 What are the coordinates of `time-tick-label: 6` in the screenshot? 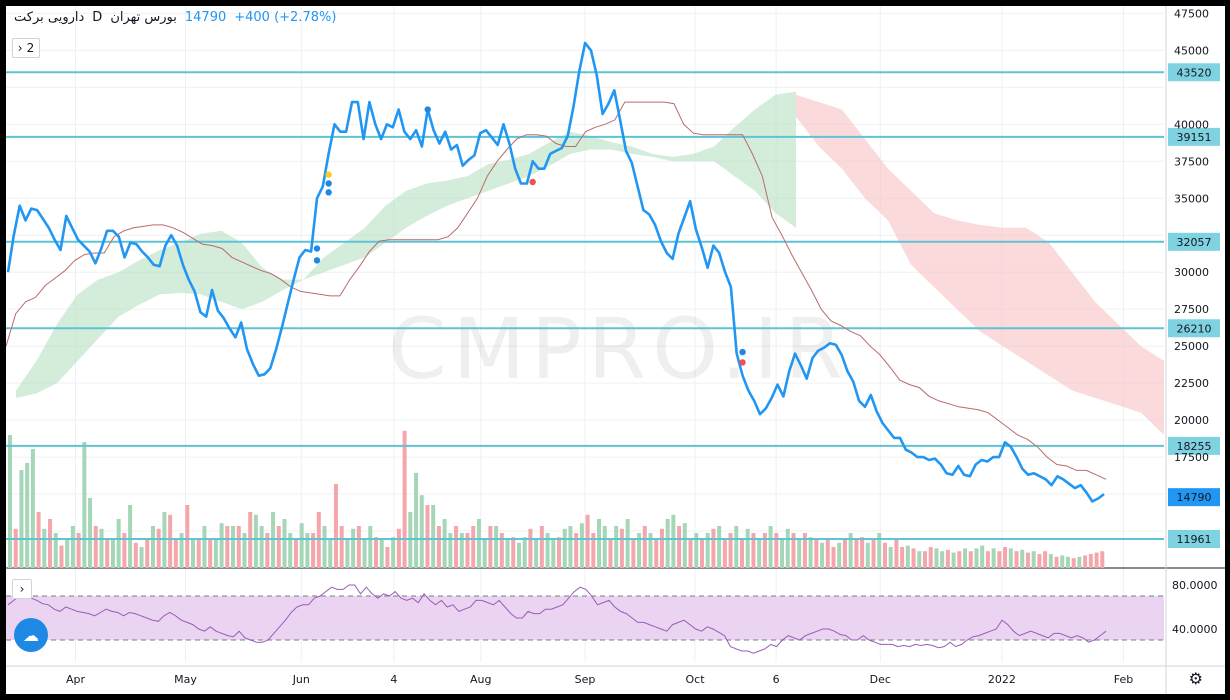 It's located at (776, 679).